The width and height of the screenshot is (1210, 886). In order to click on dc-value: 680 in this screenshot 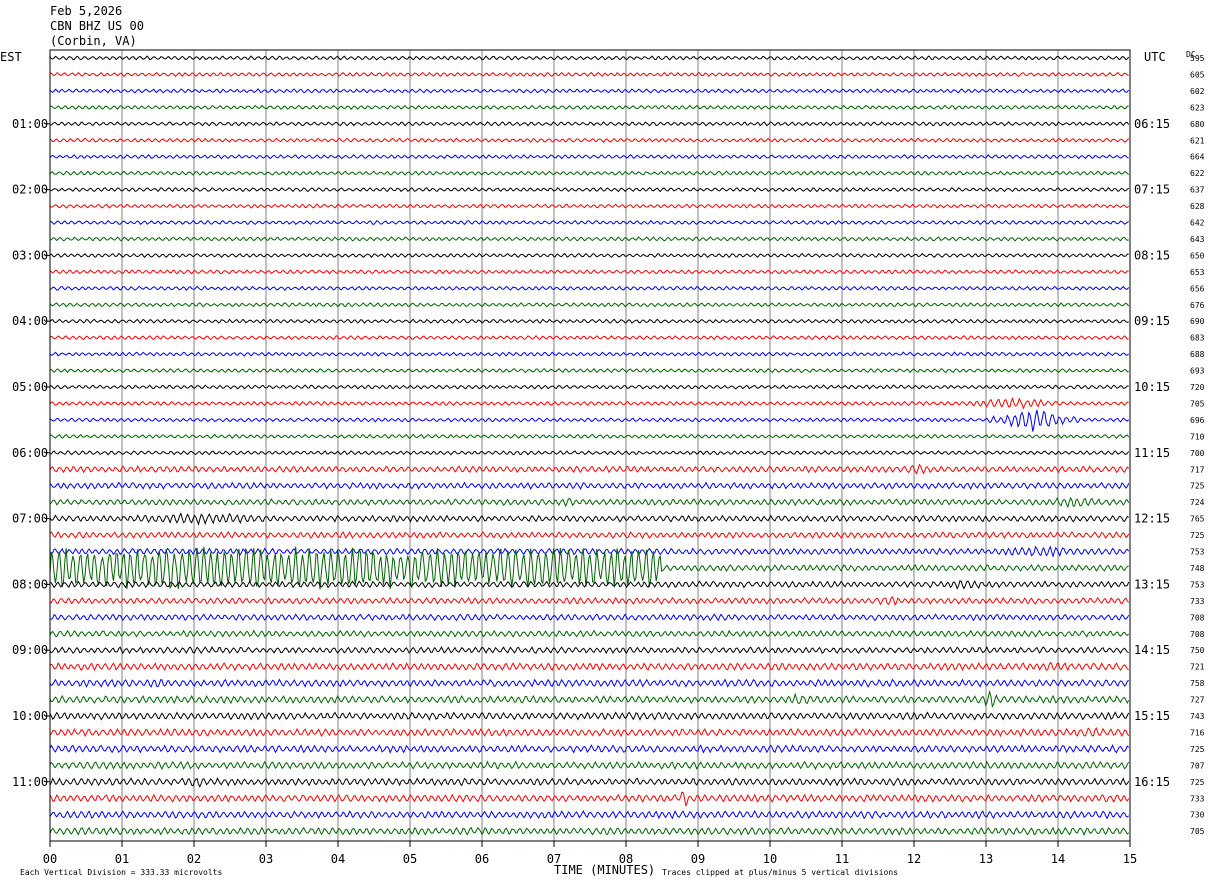, I will do `click(1197, 124)`.